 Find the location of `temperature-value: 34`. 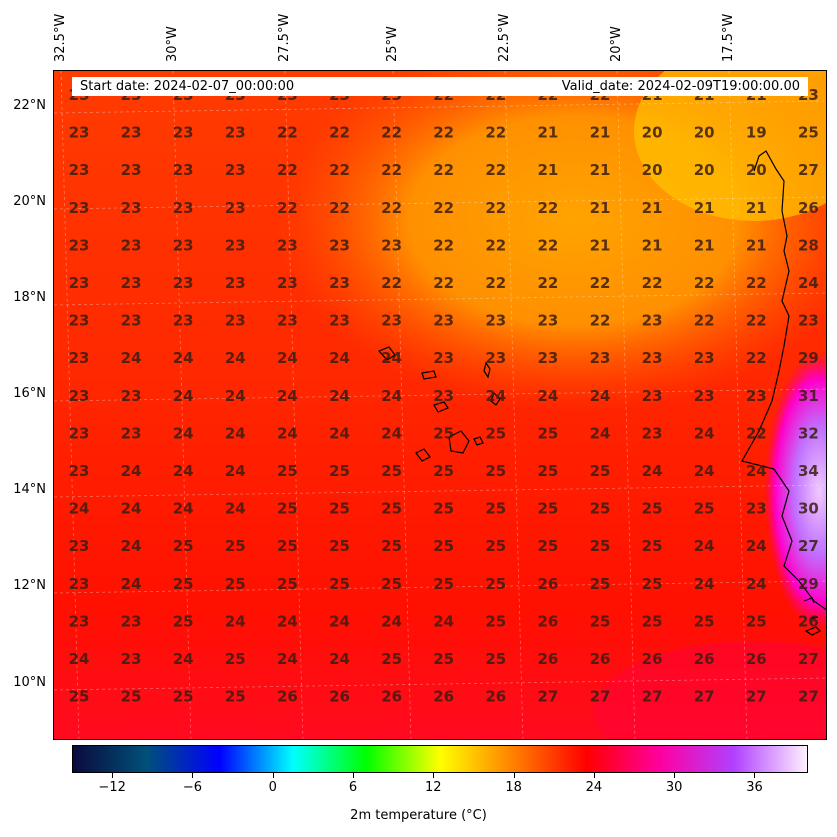

temperature-value: 34 is located at coordinates (808, 471).